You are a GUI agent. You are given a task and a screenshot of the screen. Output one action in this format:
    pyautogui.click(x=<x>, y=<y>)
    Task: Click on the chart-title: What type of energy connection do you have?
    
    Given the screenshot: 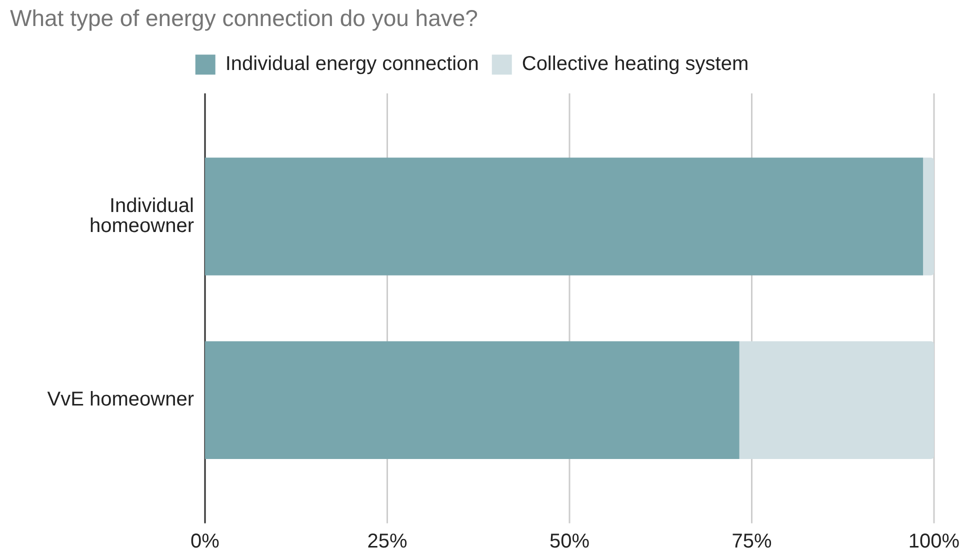 What is the action you would take?
    pyautogui.click(x=244, y=18)
    